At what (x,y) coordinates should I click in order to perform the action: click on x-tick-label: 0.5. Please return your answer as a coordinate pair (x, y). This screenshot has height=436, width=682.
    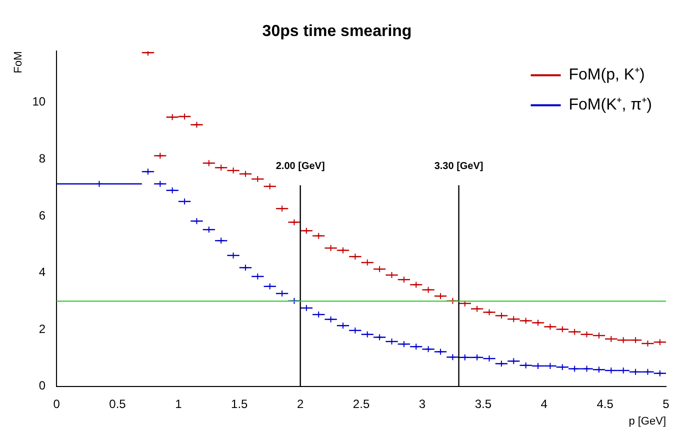
    Looking at the image, I should click on (117, 403).